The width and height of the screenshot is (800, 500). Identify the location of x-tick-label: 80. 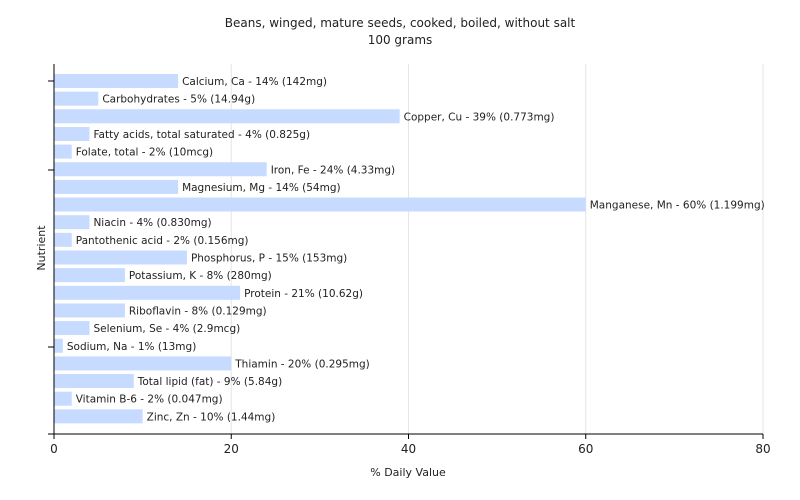
(762, 449).